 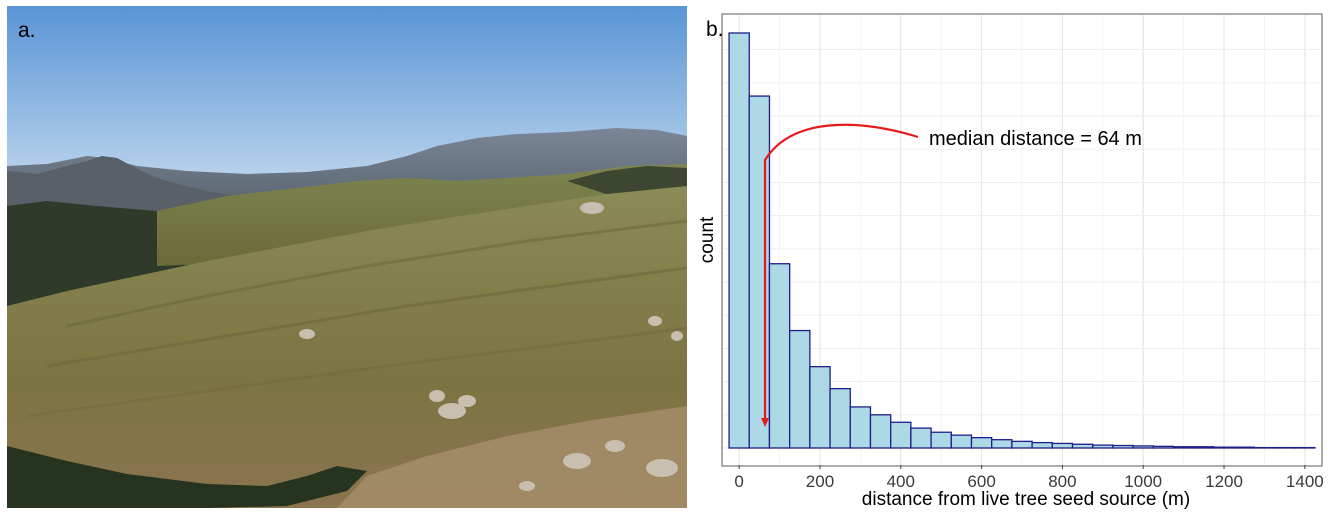 I want to click on x-tick-label: 0, so click(x=738, y=481).